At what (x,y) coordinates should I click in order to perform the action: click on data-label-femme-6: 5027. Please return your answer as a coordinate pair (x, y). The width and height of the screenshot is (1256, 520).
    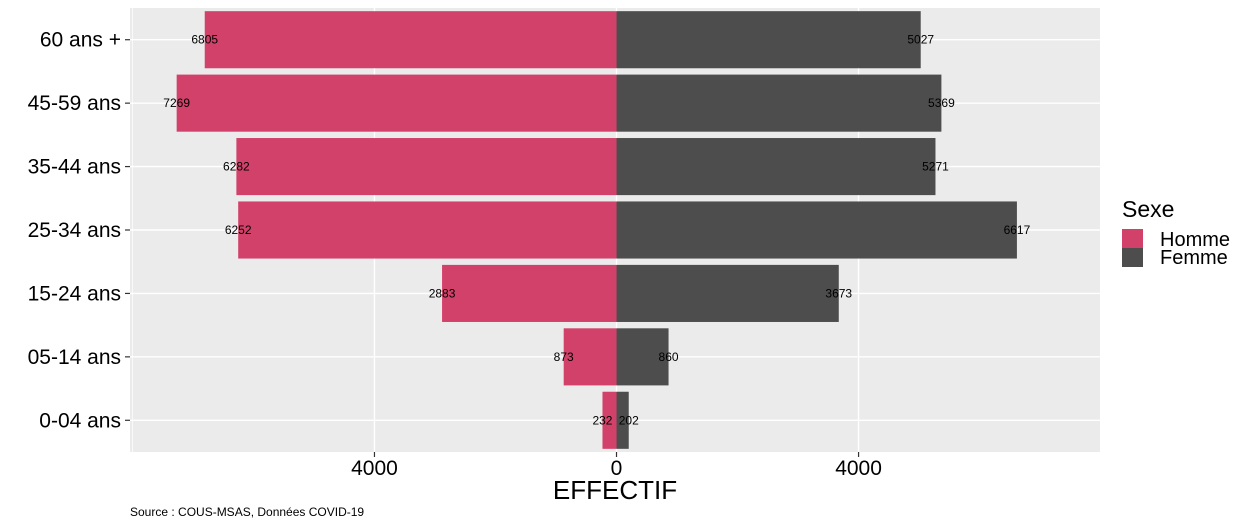
    Looking at the image, I should click on (920, 40).